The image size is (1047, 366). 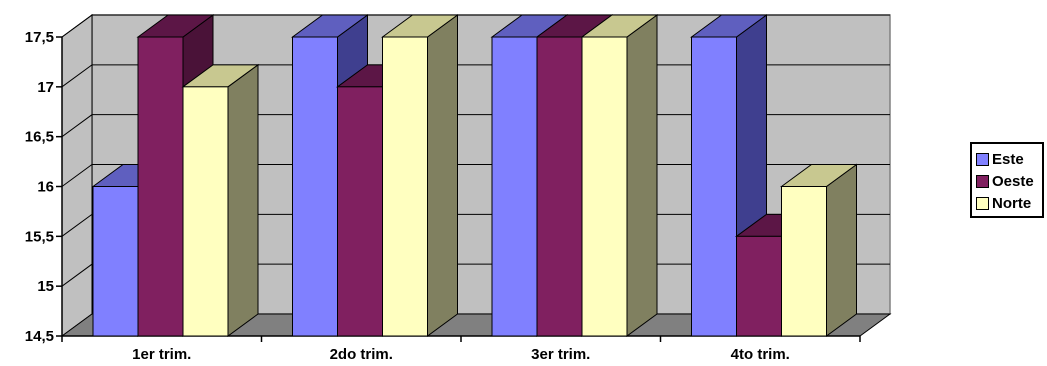 I want to click on legend-item-norte: Norte, so click(x=1009, y=203).